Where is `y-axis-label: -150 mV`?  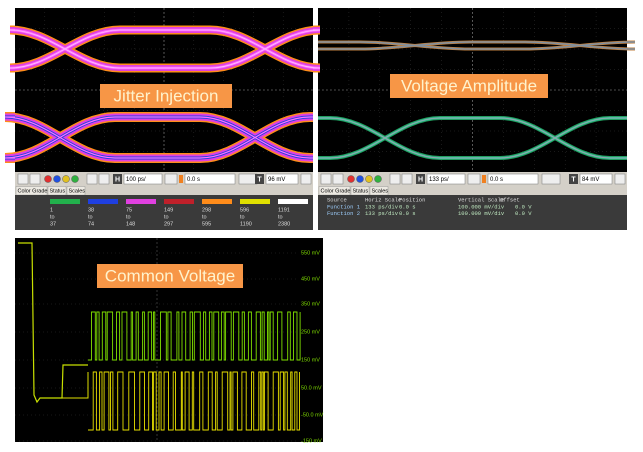 y-axis-label: -150 mV is located at coordinates (311, 441).